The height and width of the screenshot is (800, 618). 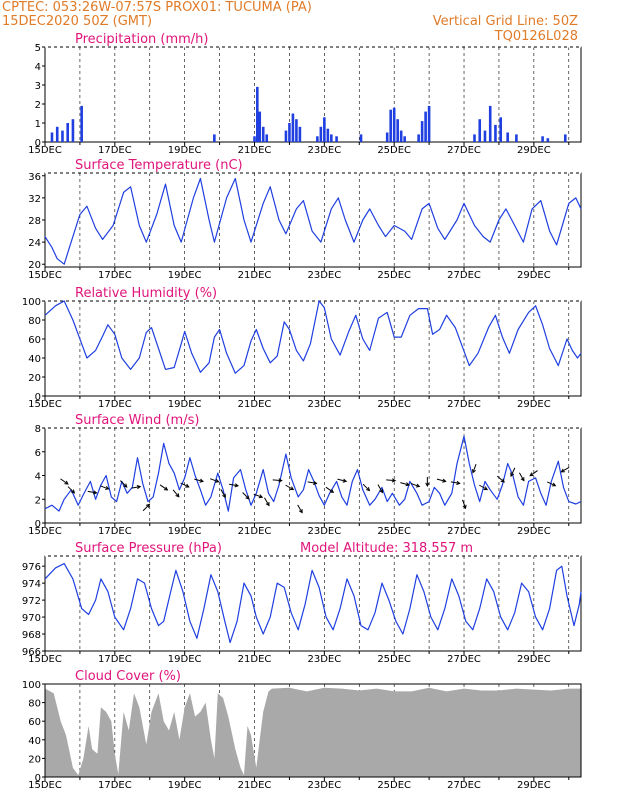 I want to click on pressure-xtick-label: 15DEC, so click(x=45, y=659).